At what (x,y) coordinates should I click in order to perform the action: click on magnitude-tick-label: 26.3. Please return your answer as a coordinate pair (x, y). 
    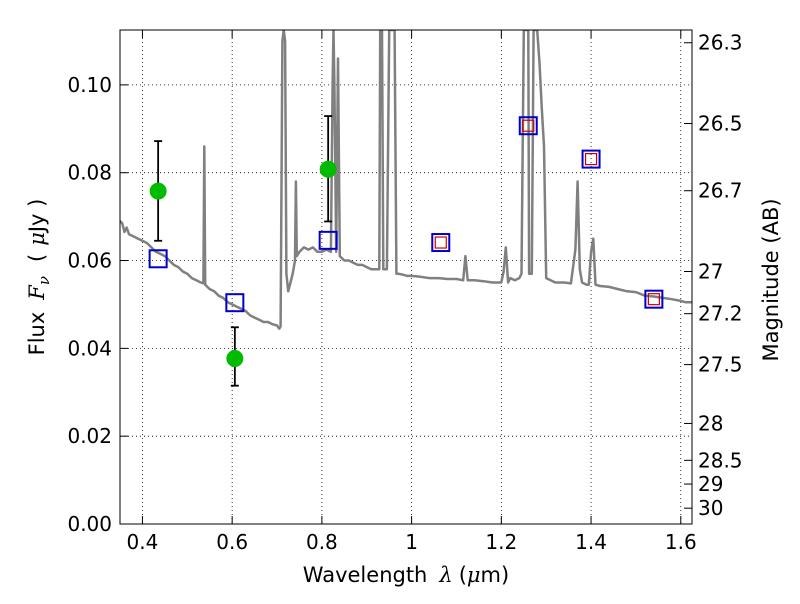
    Looking at the image, I should click on (720, 43).